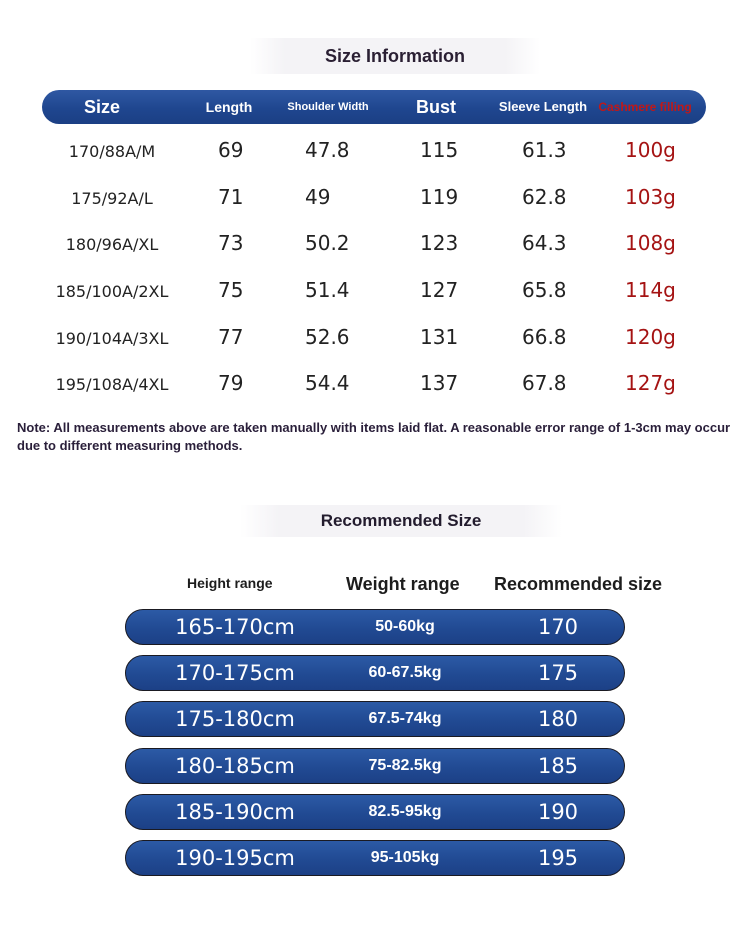 The width and height of the screenshot is (750, 949). Describe the element at coordinates (405, 765) in the screenshot. I see `row-weight-range: 75-82.5kg` at that location.